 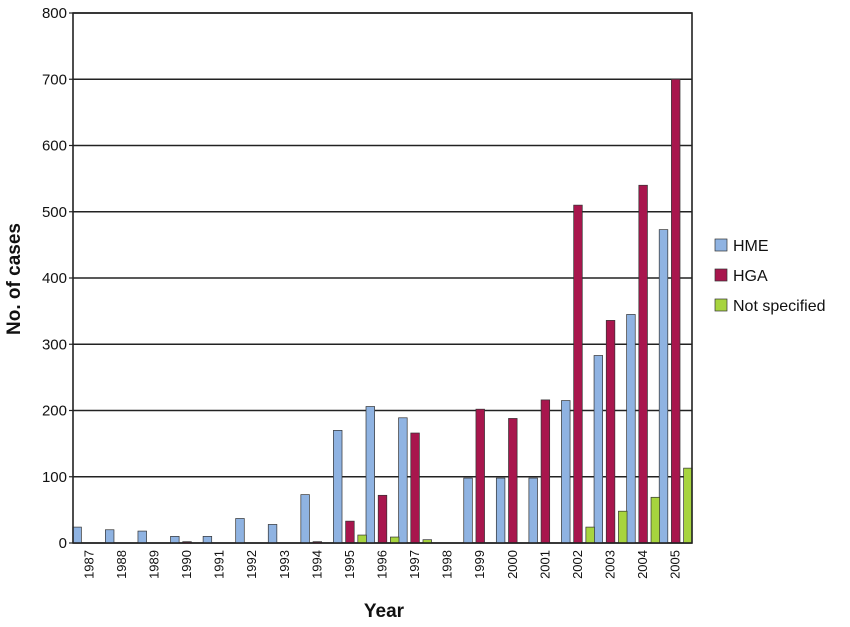 What do you see at coordinates (675, 564) in the screenshot?
I see `x-tick-label-2005: 2005` at bounding box center [675, 564].